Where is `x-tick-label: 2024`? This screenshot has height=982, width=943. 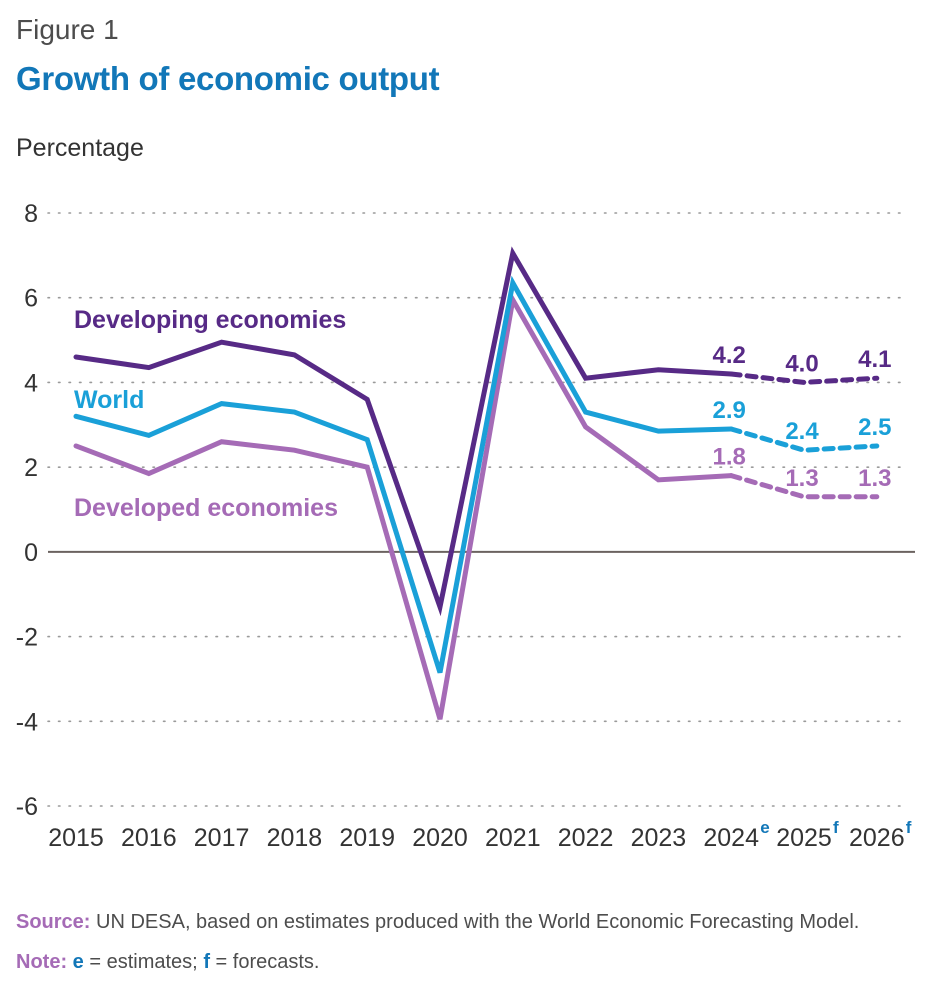
x-tick-label: 2024 is located at coordinates (731, 838).